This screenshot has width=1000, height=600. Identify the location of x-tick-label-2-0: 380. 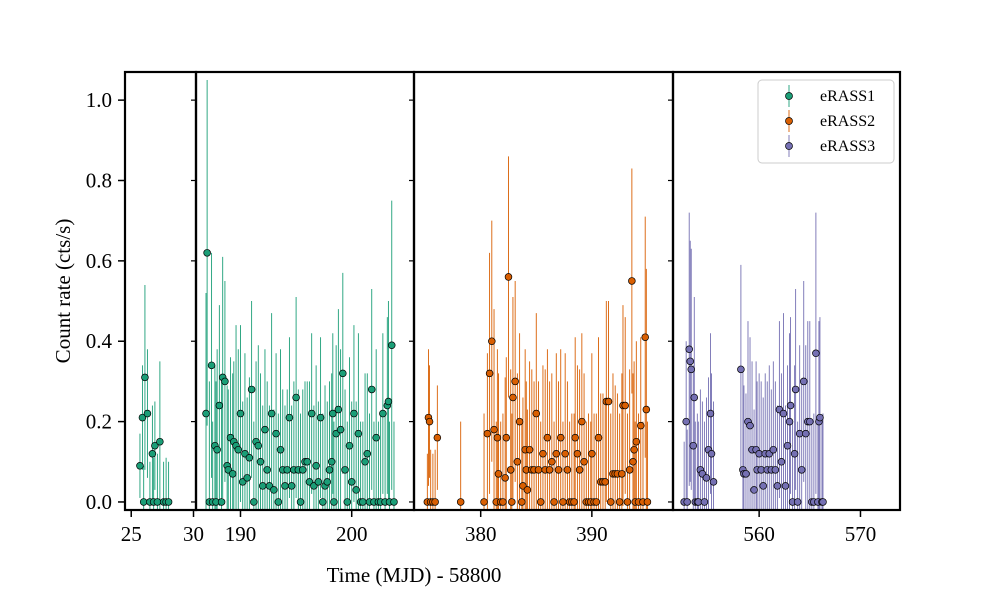
(481, 534).